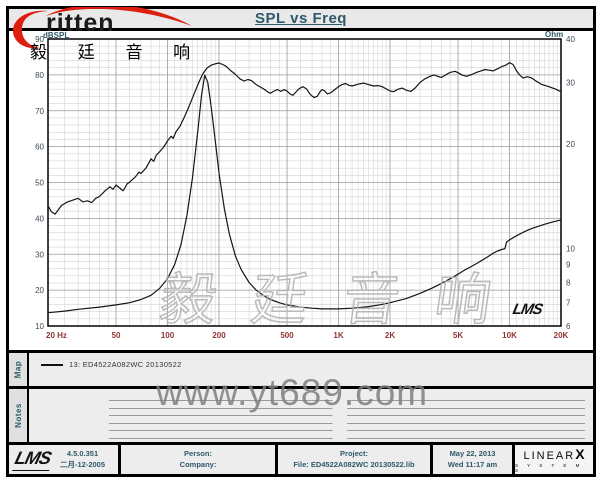  I want to click on y-right-tick-label: 40, so click(570, 39).